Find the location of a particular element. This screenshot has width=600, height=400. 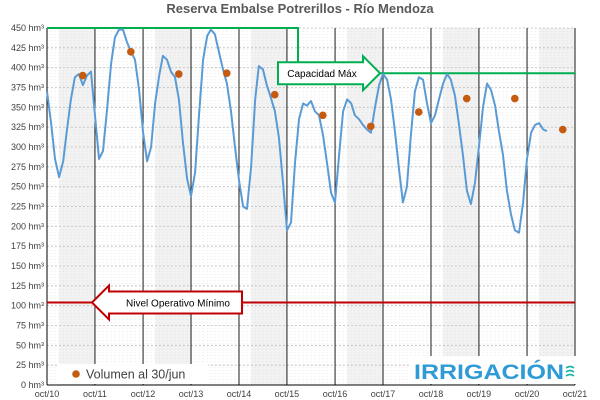

y-tick-label: 150 hm³ is located at coordinates (27, 266).